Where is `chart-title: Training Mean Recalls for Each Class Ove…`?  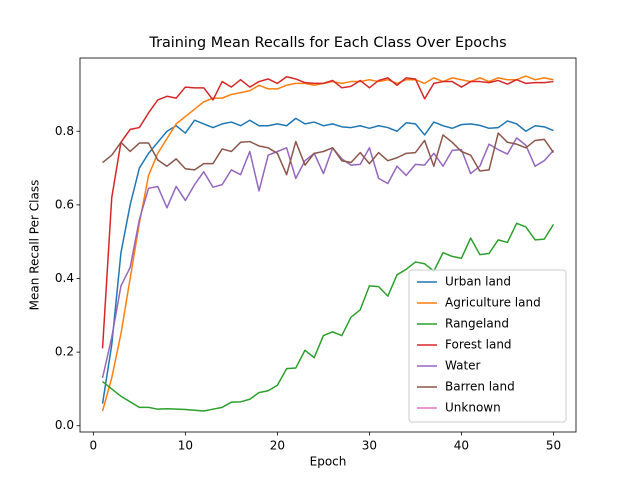
chart-title: Training Mean Recalls for Each Class Ove… is located at coordinates (327, 43).